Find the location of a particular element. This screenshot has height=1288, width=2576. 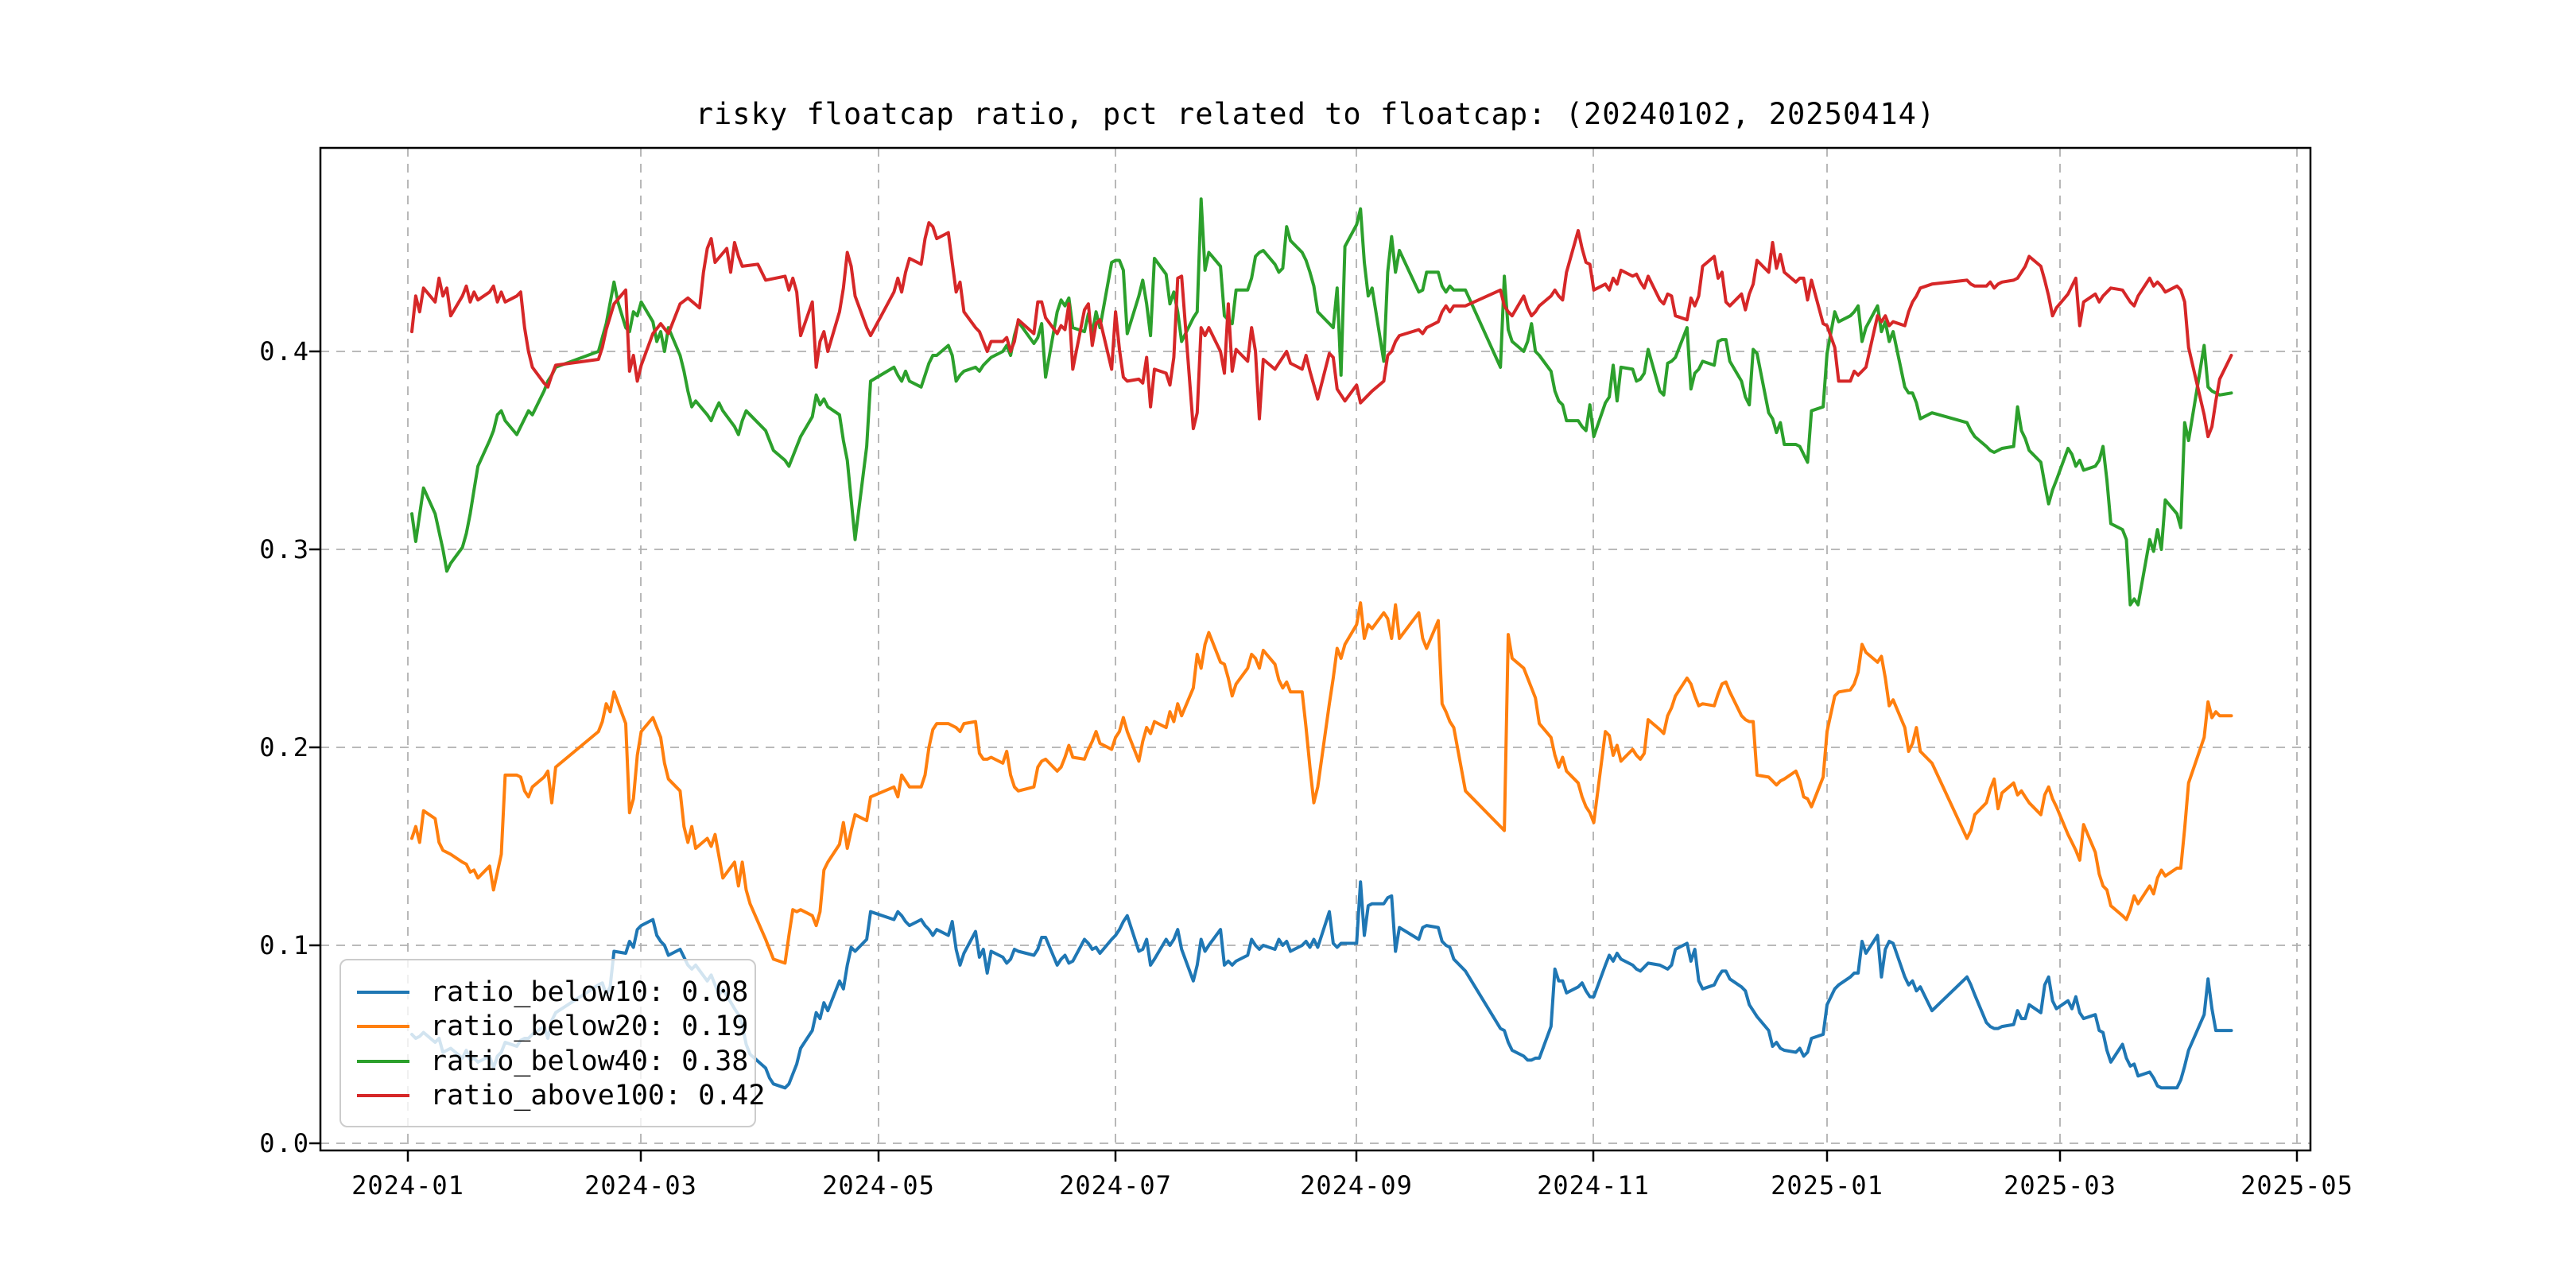

y-tick-label-0.4: 0.4 is located at coordinates (284, 352).